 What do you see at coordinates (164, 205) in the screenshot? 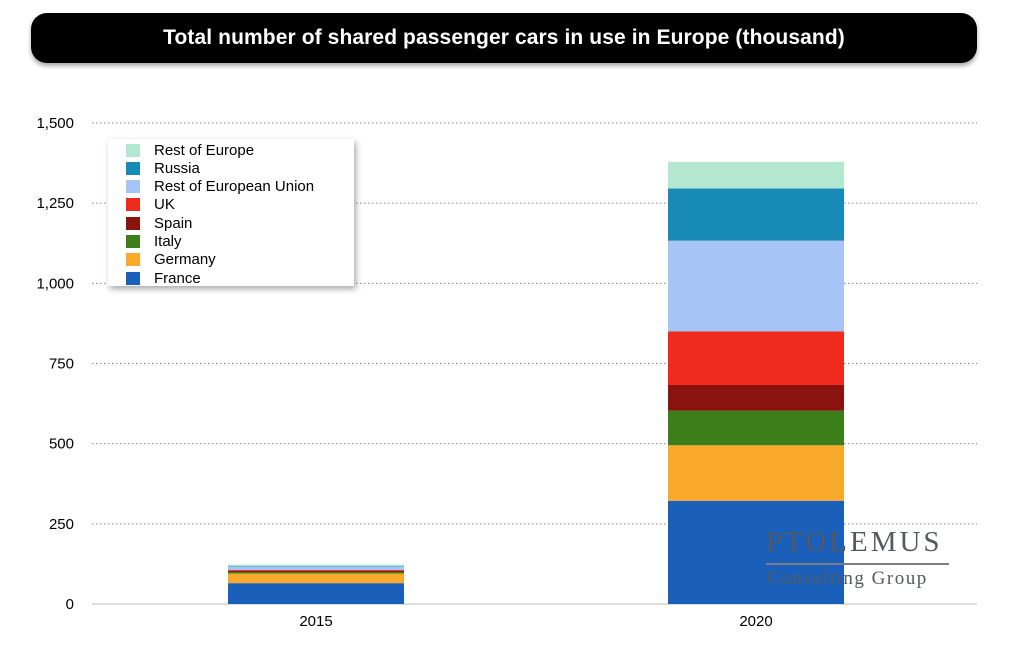
I see `legend-label: UK` at bounding box center [164, 205].